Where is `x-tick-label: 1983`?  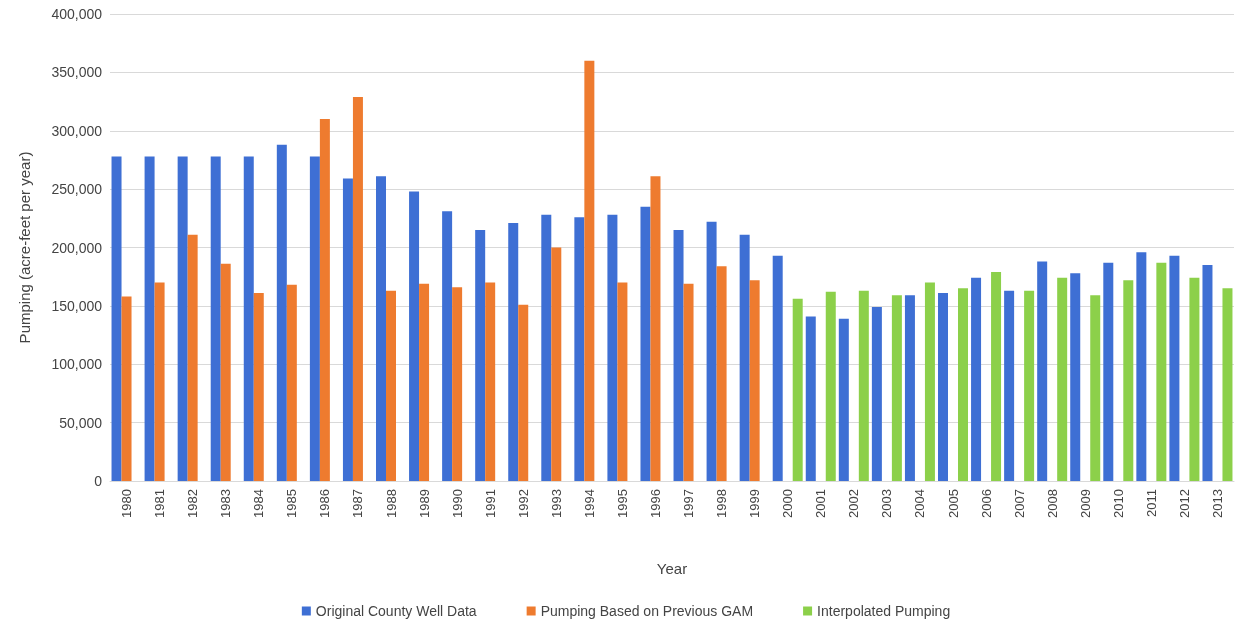
x-tick-label: 1983 is located at coordinates (226, 503).